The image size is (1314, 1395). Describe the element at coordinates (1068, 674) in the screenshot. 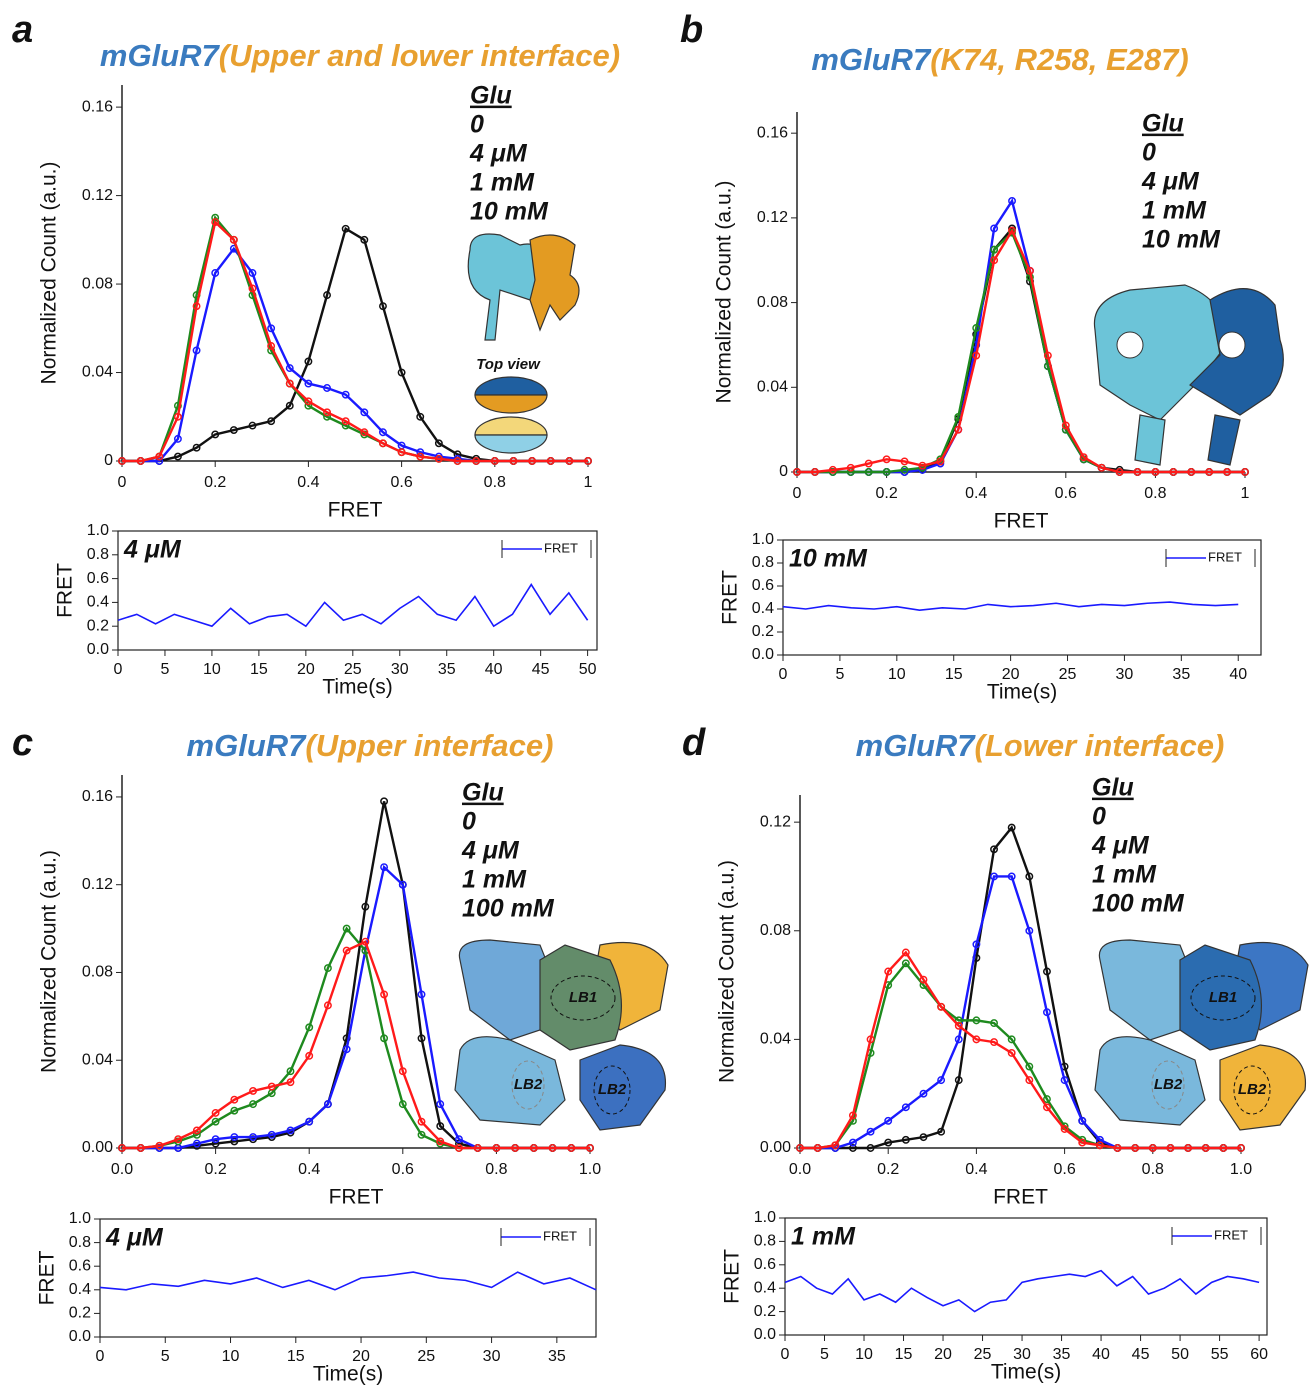

I see `x-tick-label: 25` at that location.